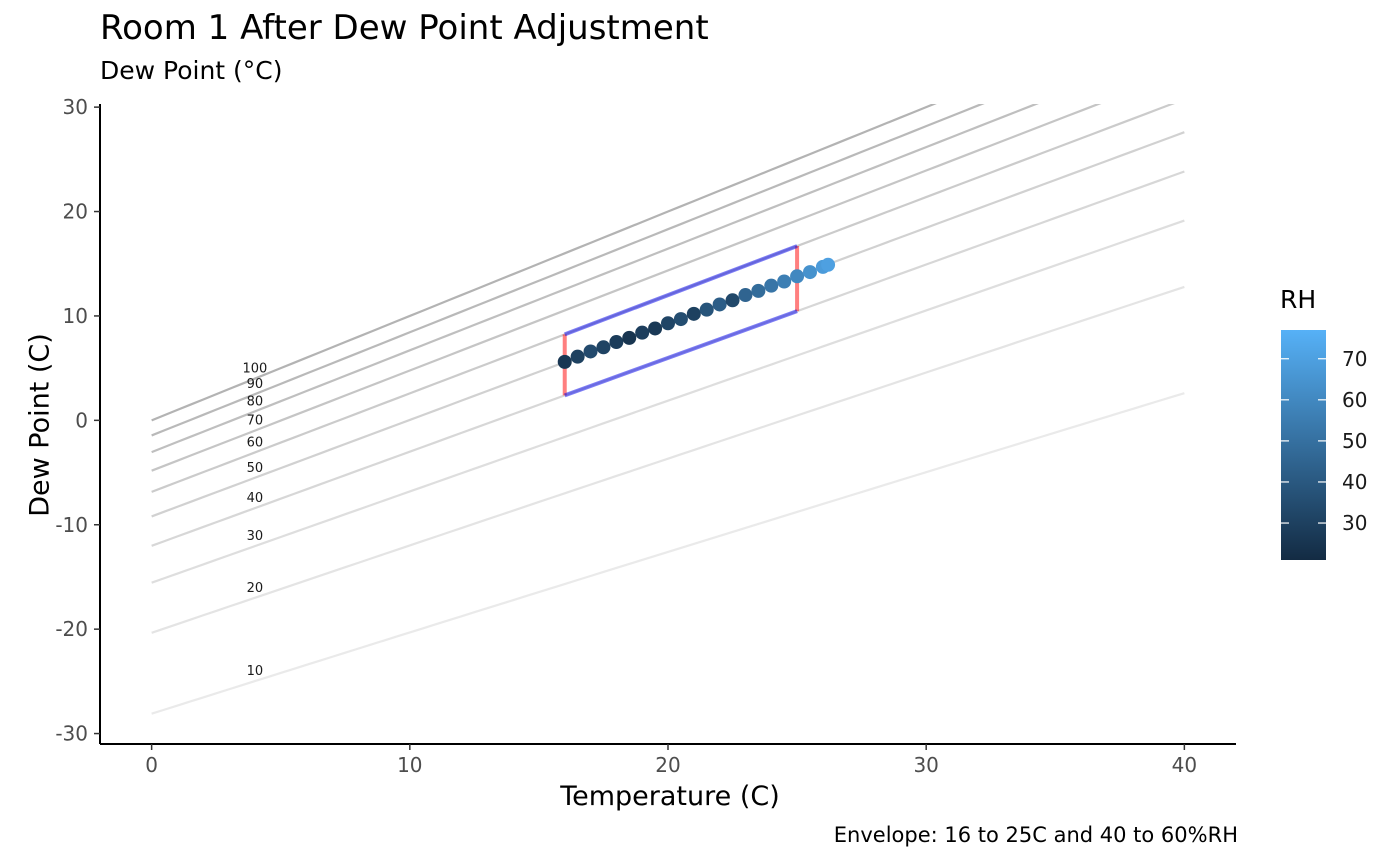 This screenshot has height=865, width=1400. What do you see at coordinates (681, 290) in the screenshot?
I see `envelope-rh-max` at bounding box center [681, 290].